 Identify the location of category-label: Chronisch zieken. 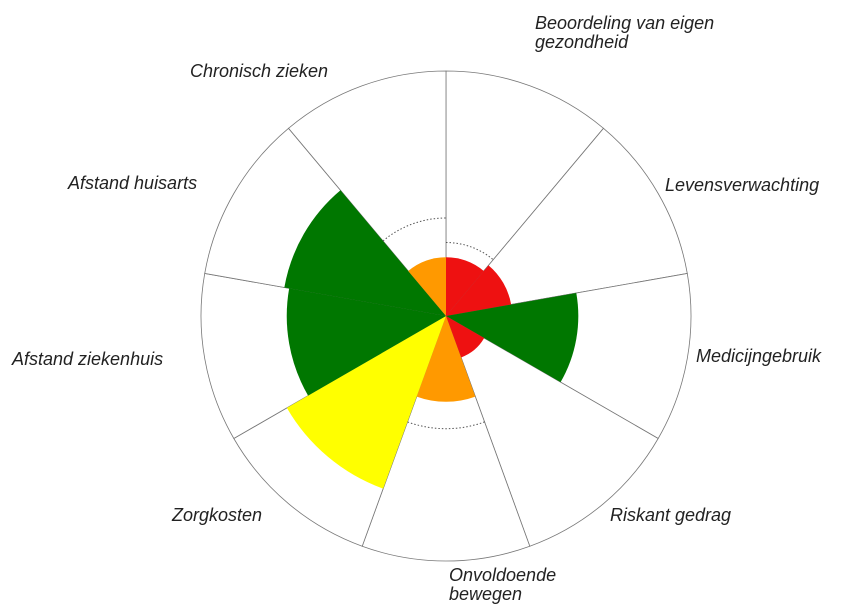
(259, 71).